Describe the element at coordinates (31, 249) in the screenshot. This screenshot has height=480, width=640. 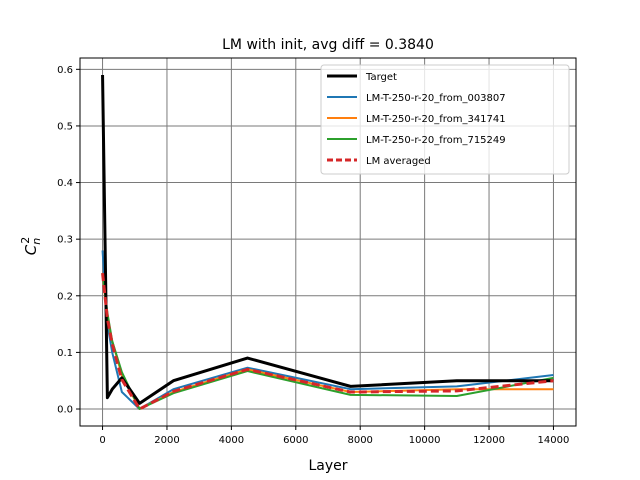
I see `y-axis-label-symbol: C` at that location.